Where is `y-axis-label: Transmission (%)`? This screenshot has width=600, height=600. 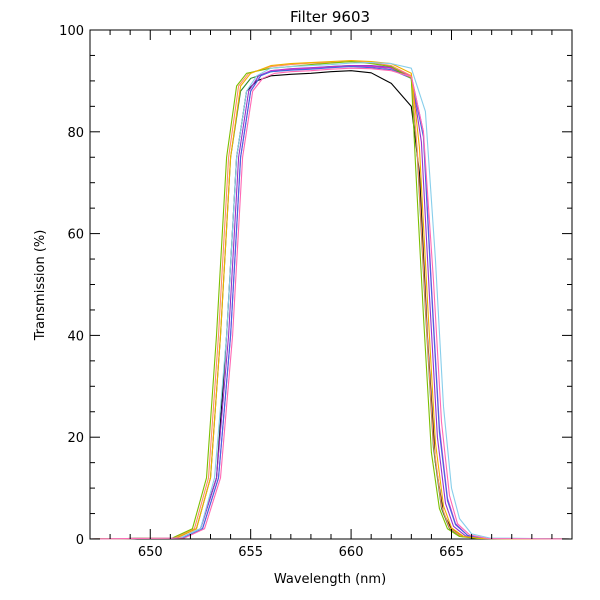
y-axis-label: Transmission (%) is located at coordinates (40, 286).